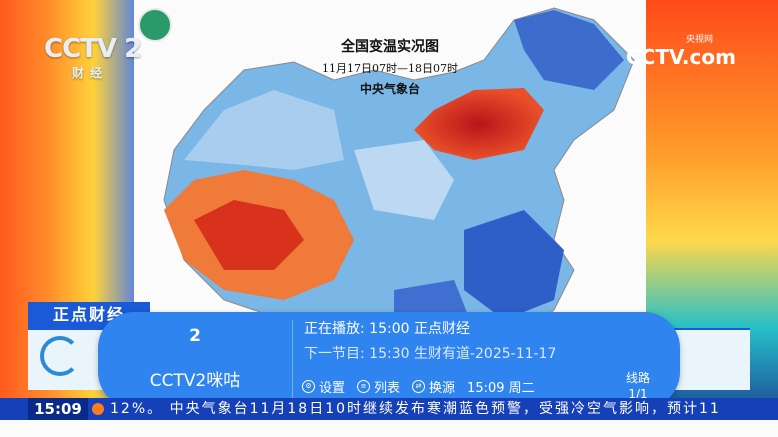 This screenshot has width=778, height=437. I want to click on channel-number: 2, so click(195, 336).